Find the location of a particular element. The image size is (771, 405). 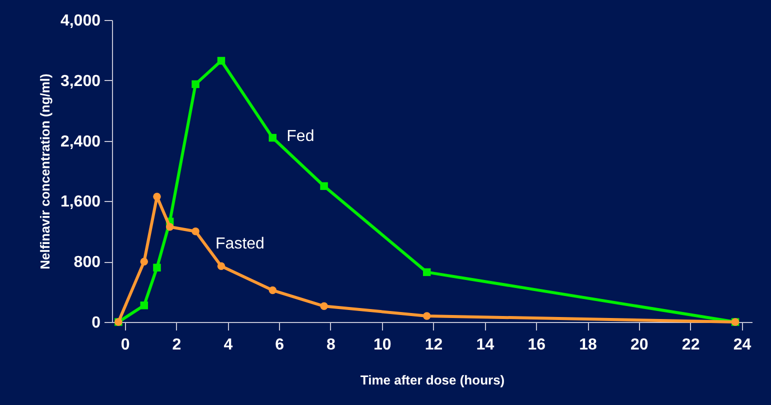

x-tick-label: 20 is located at coordinates (639, 345).